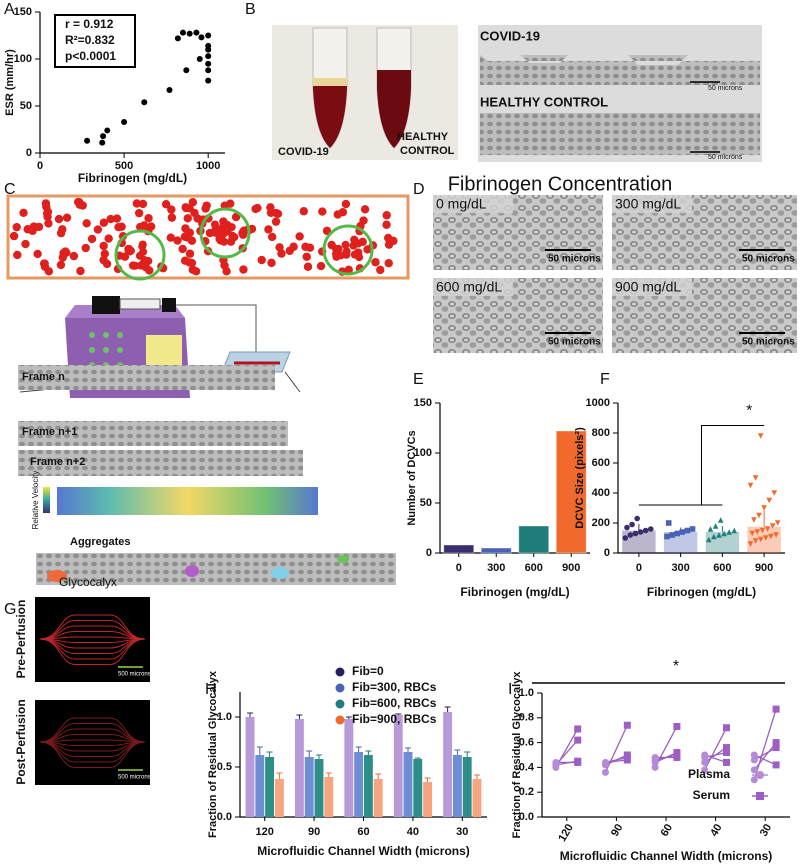 Image resolution: width=800 pixels, height=866 pixels. I want to click on panel-letter: F, so click(605, 379).